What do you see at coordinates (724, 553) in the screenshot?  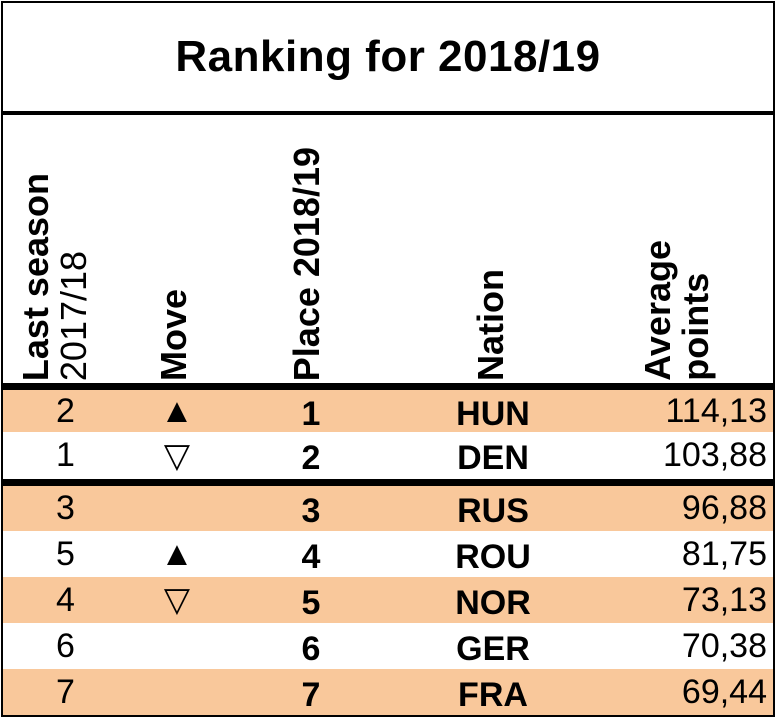 I see `points-cell: 81,75` at bounding box center [724, 553].